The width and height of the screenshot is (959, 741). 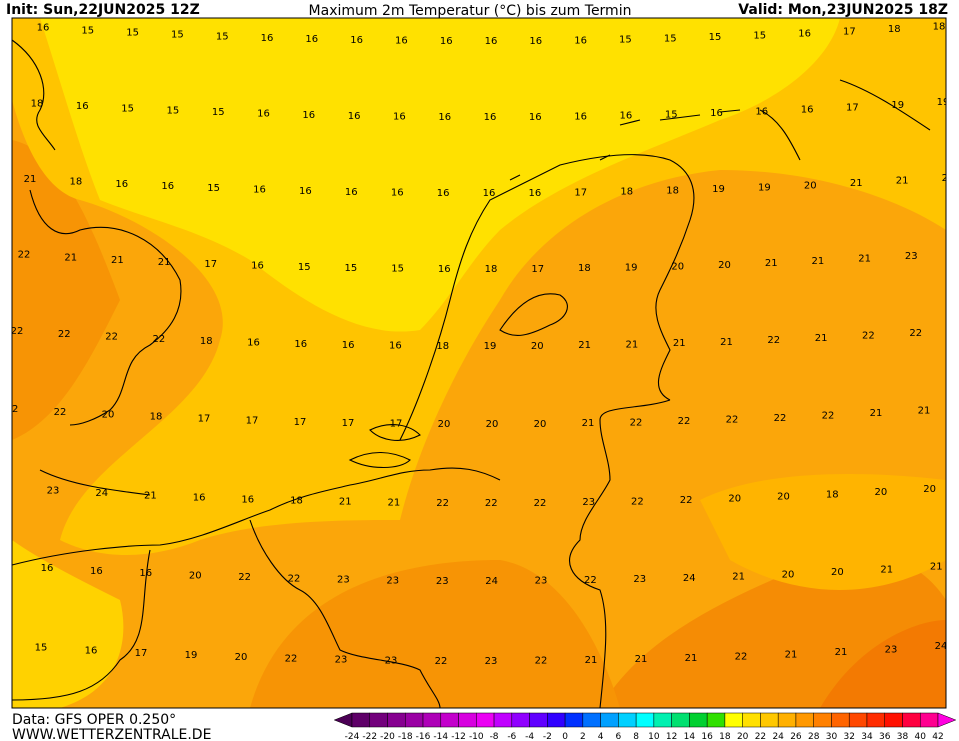 I want to click on colorbar-label: 4, so click(x=601, y=736).